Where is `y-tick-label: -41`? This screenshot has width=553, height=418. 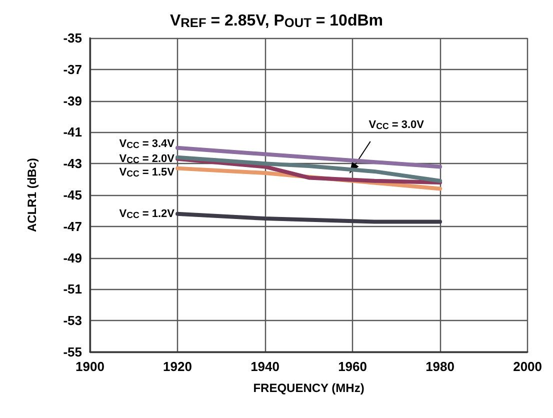
y-tick-label: -41 is located at coordinates (72, 132).